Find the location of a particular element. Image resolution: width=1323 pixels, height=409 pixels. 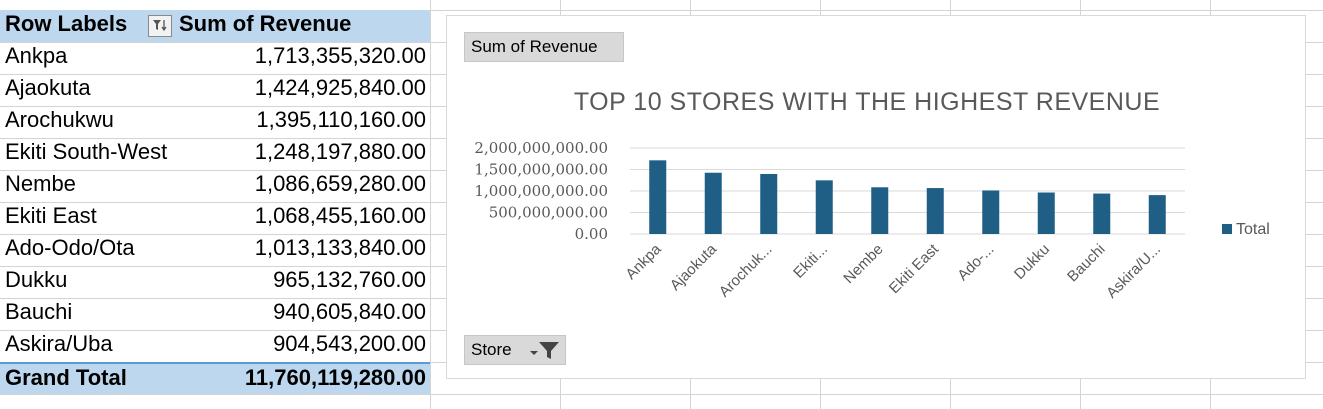

y-tick-label: 2,000,000,000.00 is located at coordinates (541, 148).